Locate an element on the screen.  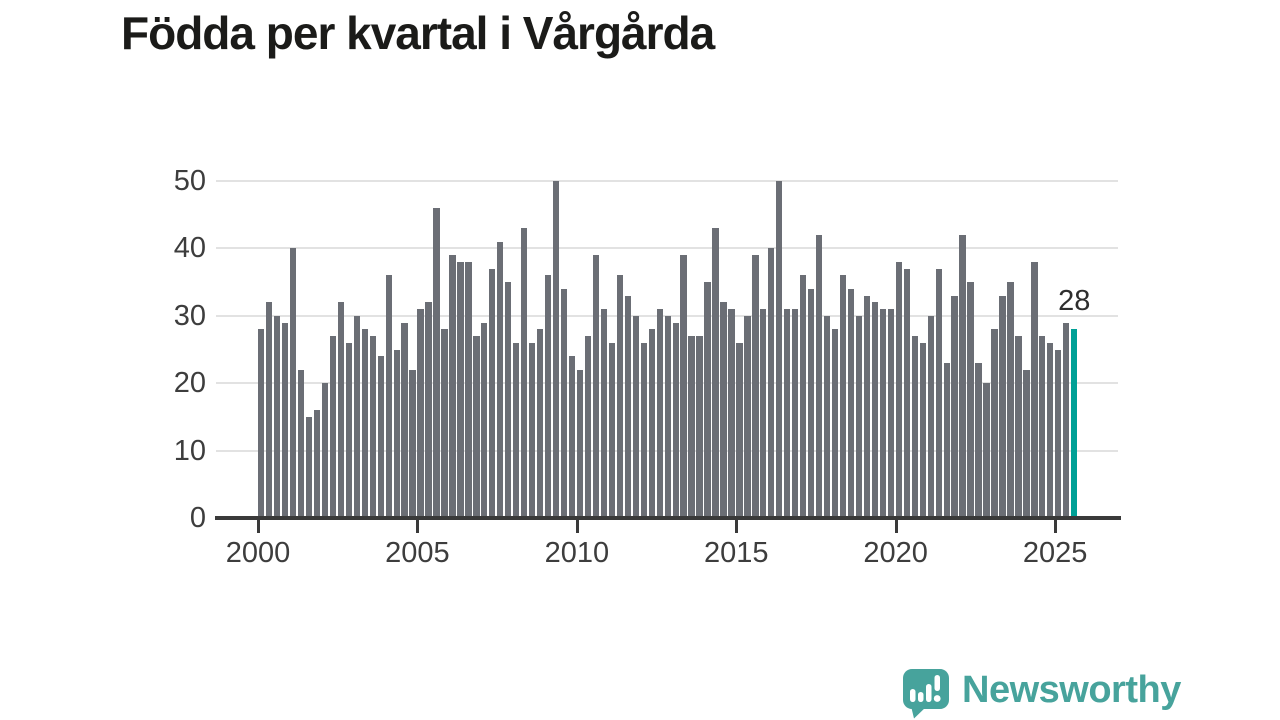
chart-title: Födda per kvartal i Vårgårda is located at coordinates (418, 33).